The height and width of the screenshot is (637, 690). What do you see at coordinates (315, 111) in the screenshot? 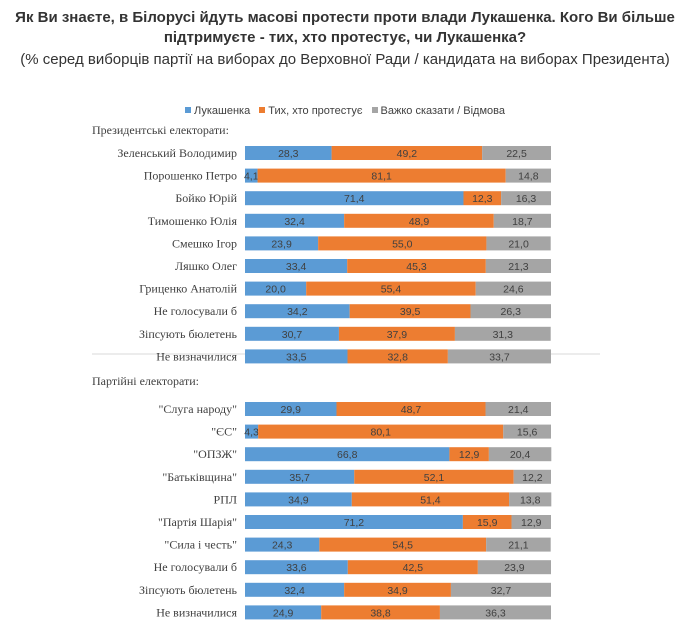
I see `legend-label-protesters: Тих, хто протестує` at bounding box center [315, 111].